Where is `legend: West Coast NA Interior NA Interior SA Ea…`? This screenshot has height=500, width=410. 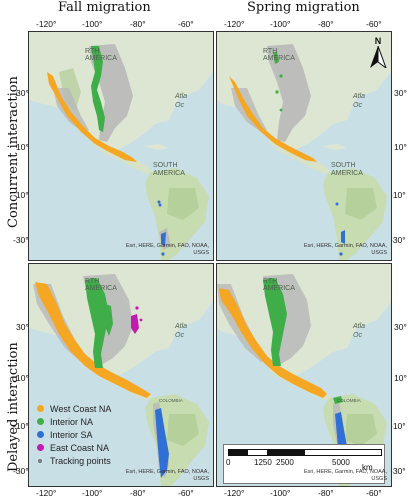
legend: West Coast NA Interior NA Interior SA Ea… is located at coordinates (74, 434).